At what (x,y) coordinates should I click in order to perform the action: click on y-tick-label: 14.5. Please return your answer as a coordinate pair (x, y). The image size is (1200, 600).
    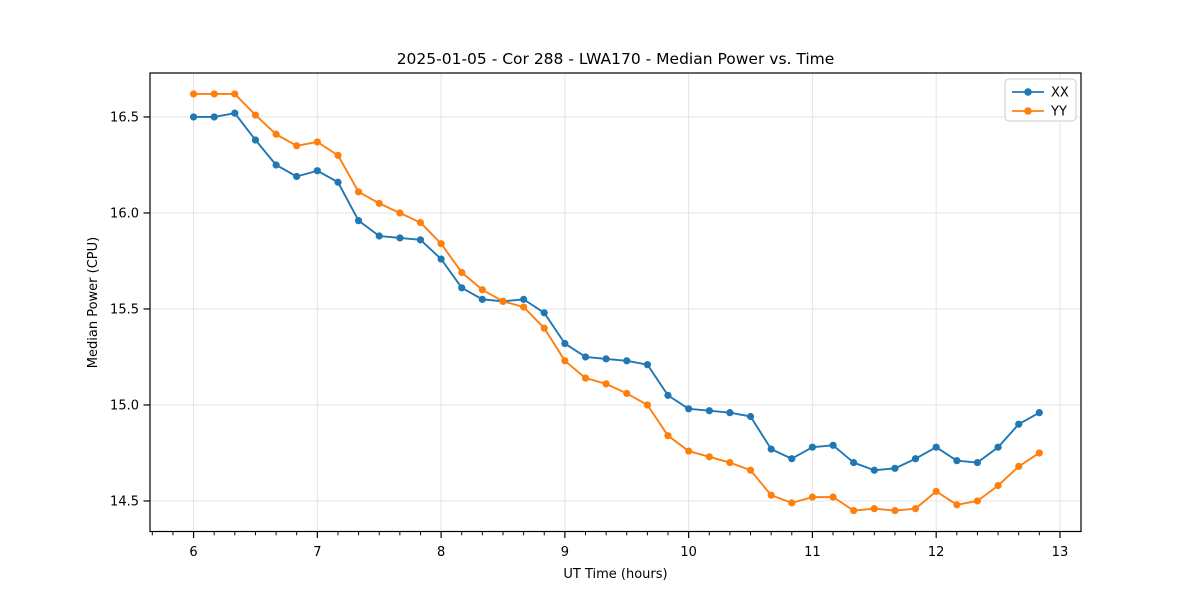
    Looking at the image, I should click on (124, 501).